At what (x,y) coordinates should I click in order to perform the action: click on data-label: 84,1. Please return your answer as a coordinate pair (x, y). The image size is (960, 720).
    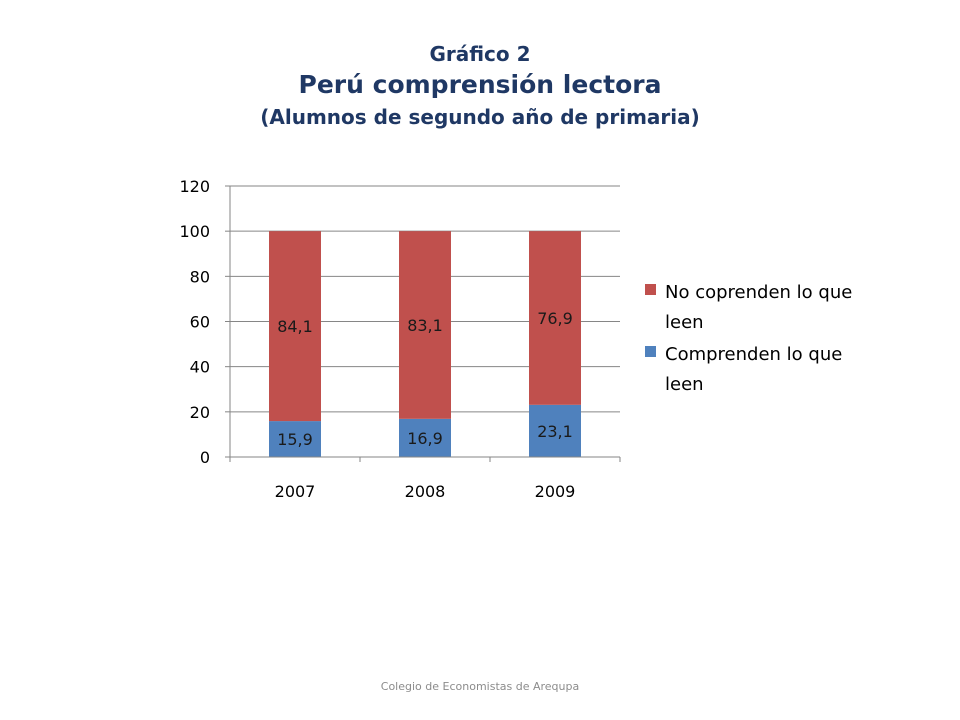
    Looking at the image, I should click on (295, 326).